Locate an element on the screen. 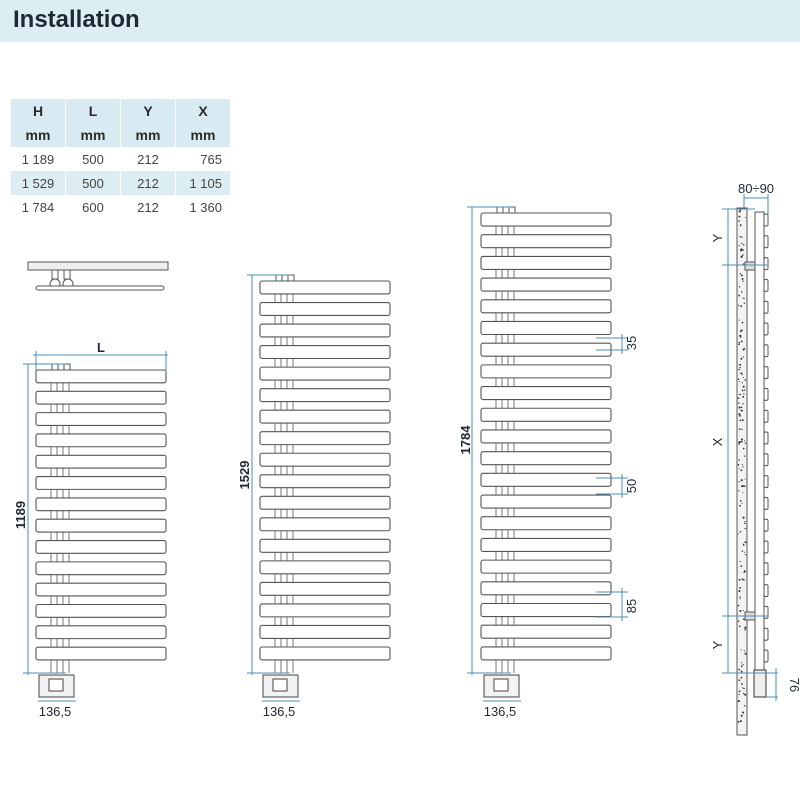 The image size is (800, 800). height-label-2: 1529 is located at coordinates (244, 475).